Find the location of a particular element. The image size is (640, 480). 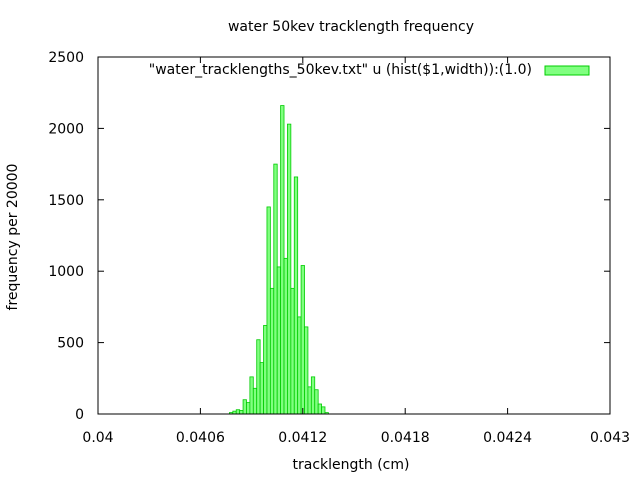

chart-title: water 50kev tracklength frequency is located at coordinates (351, 27).